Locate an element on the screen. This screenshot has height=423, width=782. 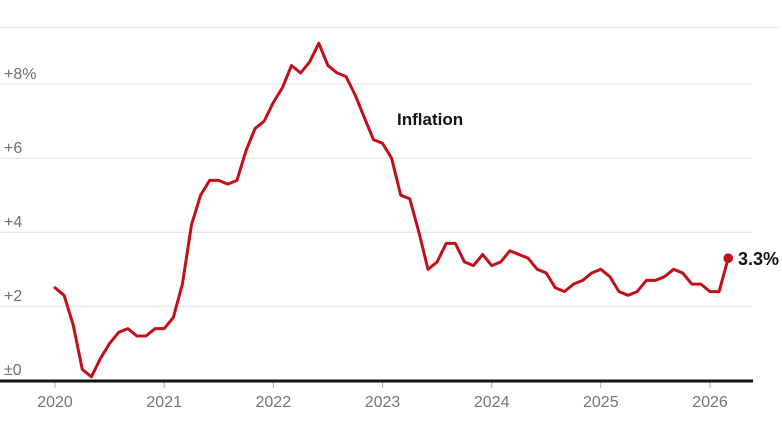
x-axis-label-2022: 2022 is located at coordinates (274, 402).